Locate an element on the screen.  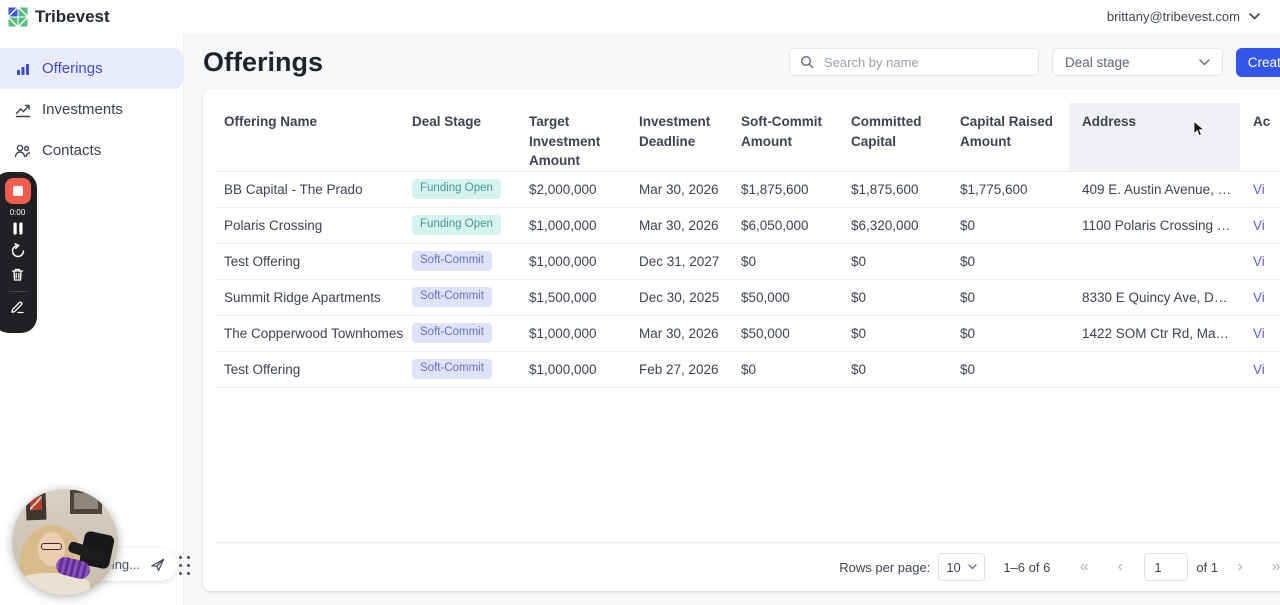
brand-logo: Tribevest is located at coordinates (59, 17).